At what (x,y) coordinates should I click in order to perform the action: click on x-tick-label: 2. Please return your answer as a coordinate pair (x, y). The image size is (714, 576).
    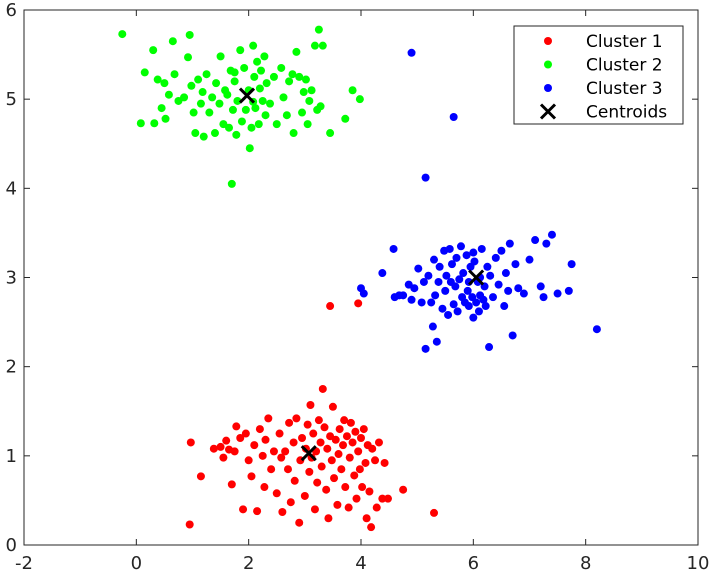
    Looking at the image, I should click on (248, 563).